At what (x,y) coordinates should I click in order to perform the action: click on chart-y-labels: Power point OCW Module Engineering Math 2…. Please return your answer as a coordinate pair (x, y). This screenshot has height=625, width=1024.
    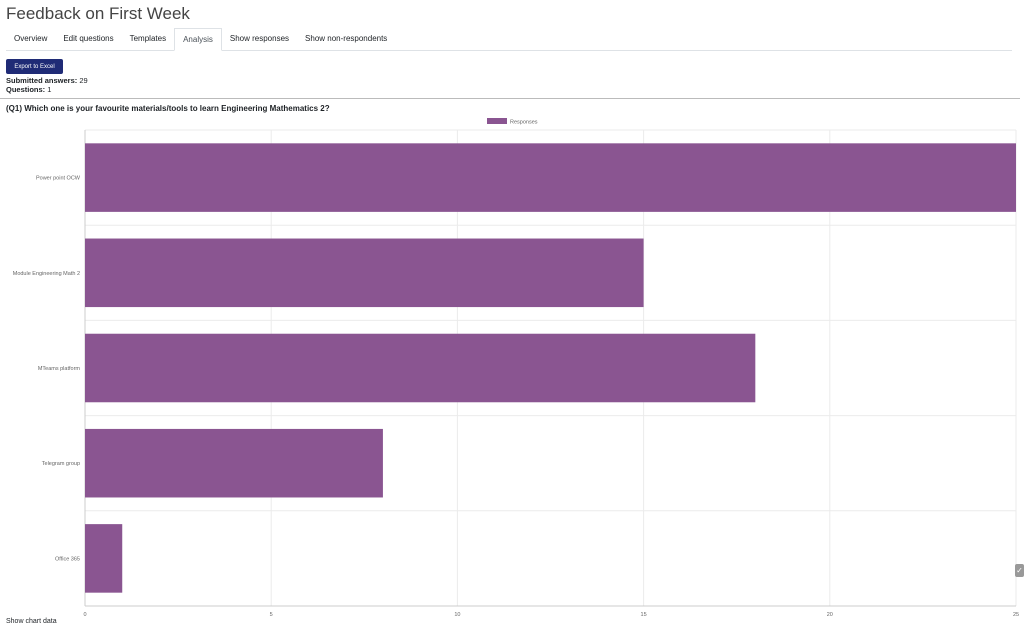
    Looking at the image, I should click on (47, 369).